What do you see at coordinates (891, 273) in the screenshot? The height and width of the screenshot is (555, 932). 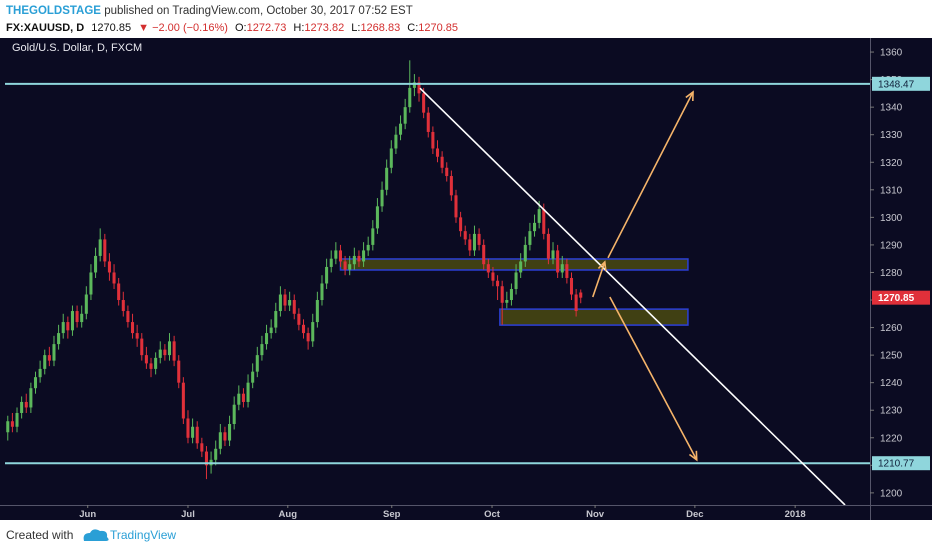 I see `y-tick-label: 1280` at bounding box center [891, 273].